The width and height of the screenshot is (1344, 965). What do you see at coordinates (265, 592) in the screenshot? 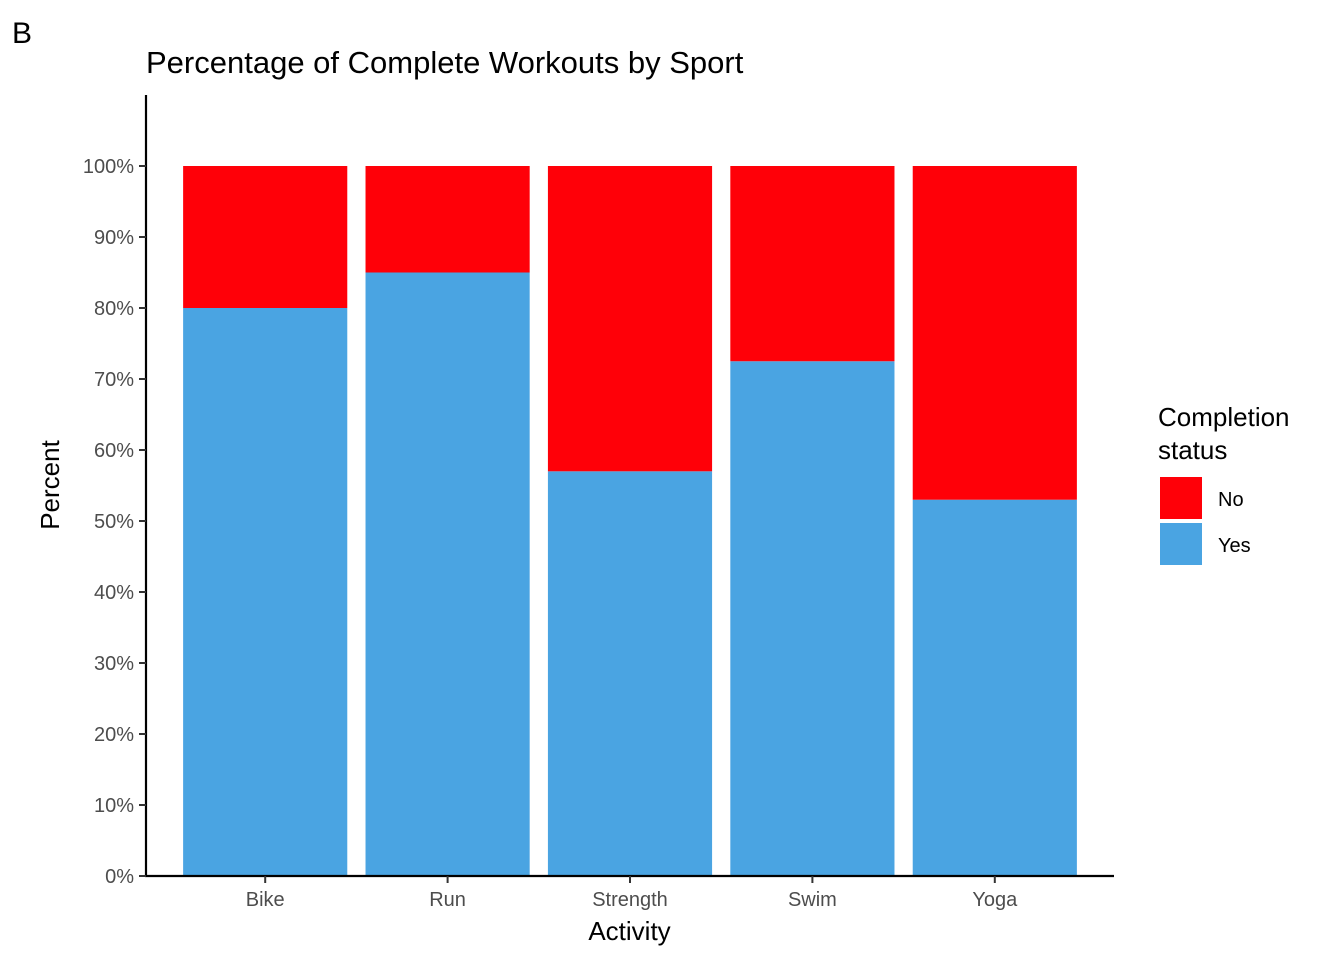
I see `bar-bike-yes` at bounding box center [265, 592].